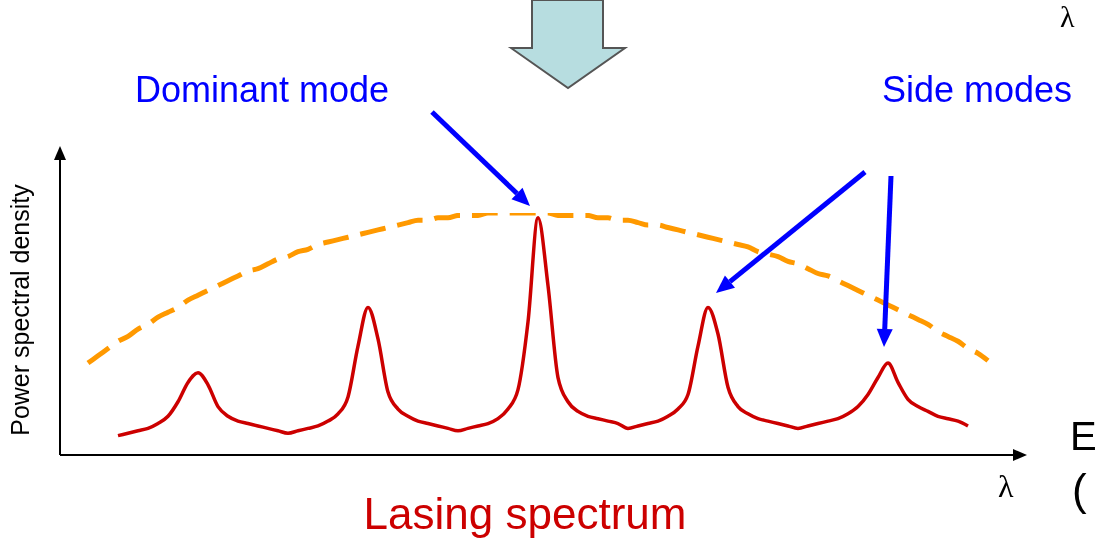  What do you see at coordinates (977, 89) in the screenshot?
I see `text: Side modes` at bounding box center [977, 89].